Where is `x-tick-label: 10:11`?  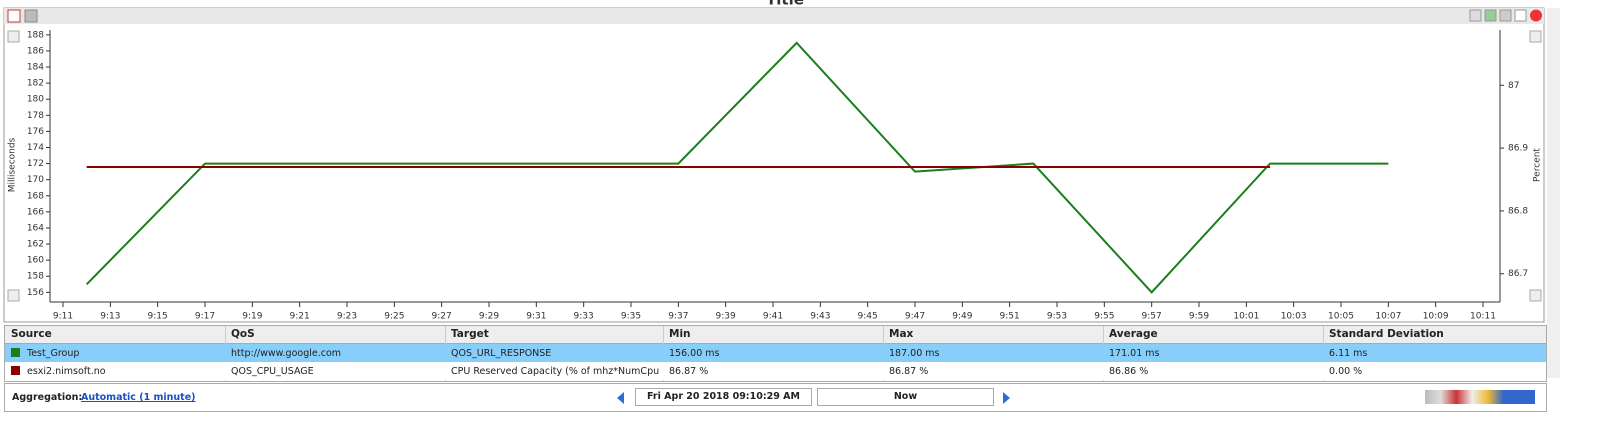
x-tick-label: 10:11 is located at coordinates (1483, 317).